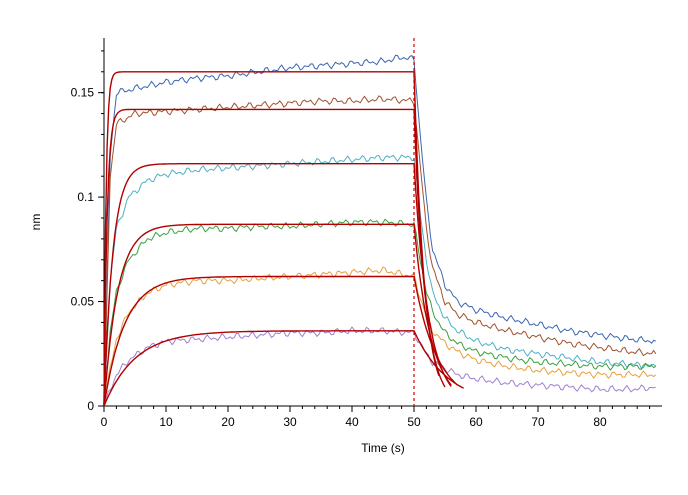  I want to click on x-tick-label: 0, so click(104, 422).